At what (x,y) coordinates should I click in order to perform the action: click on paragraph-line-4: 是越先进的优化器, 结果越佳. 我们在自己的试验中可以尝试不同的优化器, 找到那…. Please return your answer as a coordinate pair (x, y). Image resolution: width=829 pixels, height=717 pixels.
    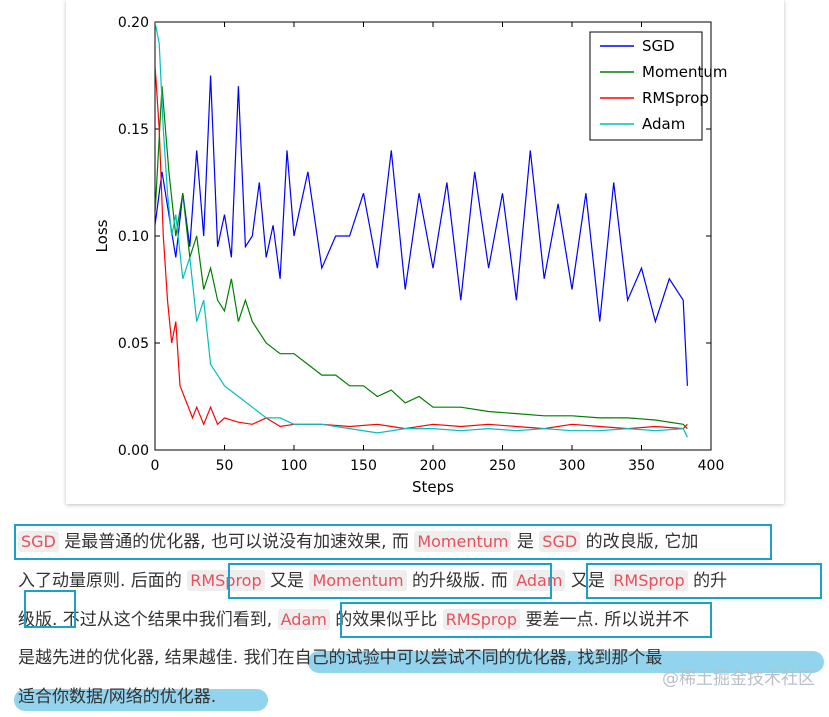
    Looking at the image, I should click on (422, 658).